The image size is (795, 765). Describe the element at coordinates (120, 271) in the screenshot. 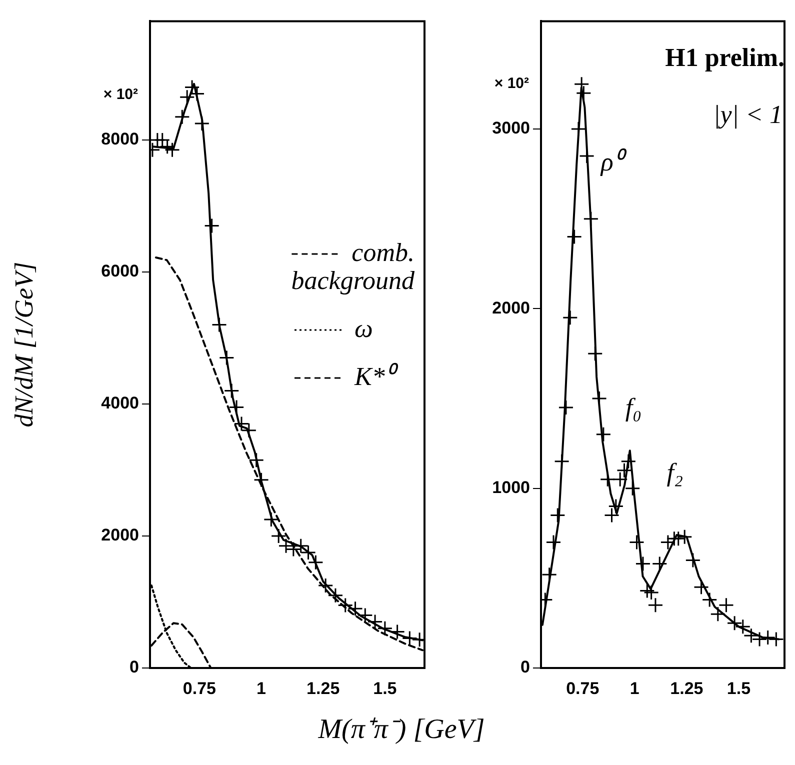

I see `y-tick-label: 6000` at that location.